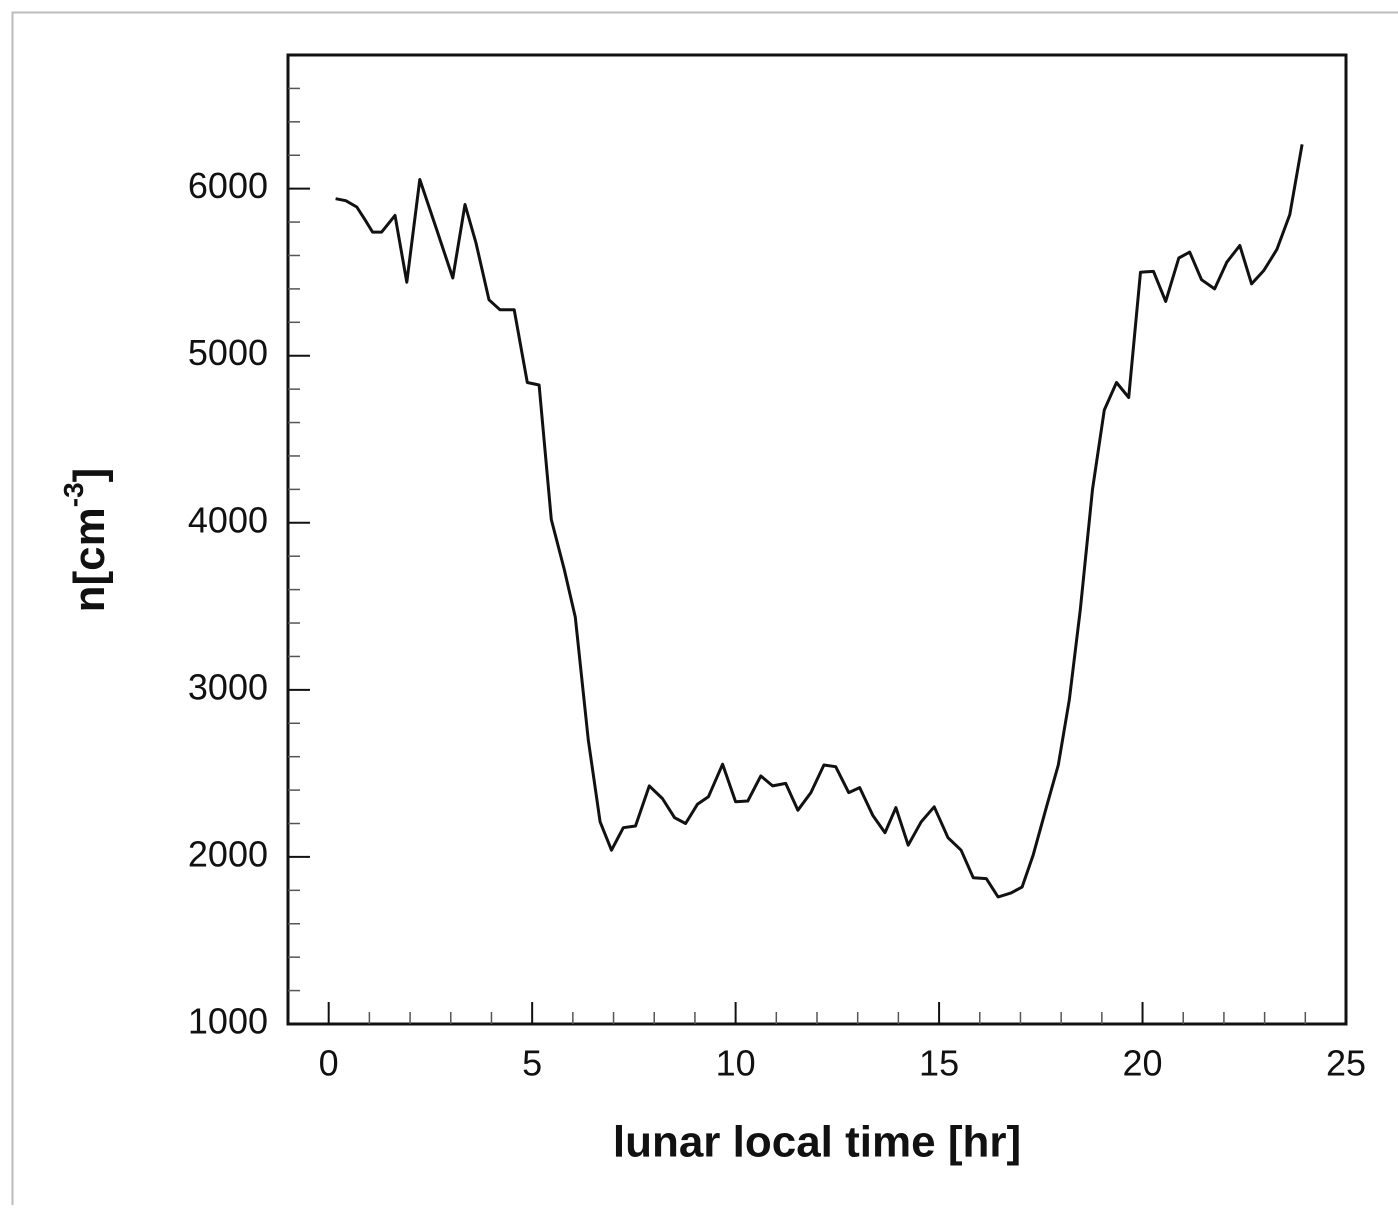  What do you see at coordinates (329, 1063) in the screenshot?
I see `x-tick-label: 0` at bounding box center [329, 1063].